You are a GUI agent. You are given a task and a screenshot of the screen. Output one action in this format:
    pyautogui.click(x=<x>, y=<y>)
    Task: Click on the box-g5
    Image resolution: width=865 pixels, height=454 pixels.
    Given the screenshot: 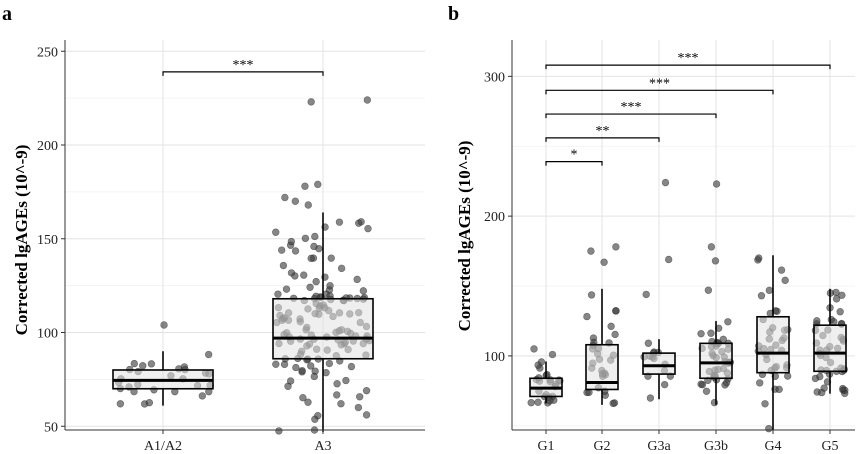 What is the action you would take?
    pyautogui.click(x=830, y=348)
    